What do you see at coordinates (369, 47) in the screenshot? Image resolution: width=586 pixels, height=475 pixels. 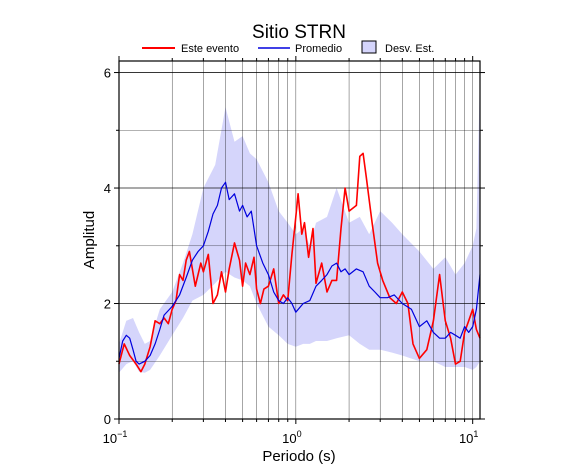 I see `legend-swatch-desv` at bounding box center [369, 47].